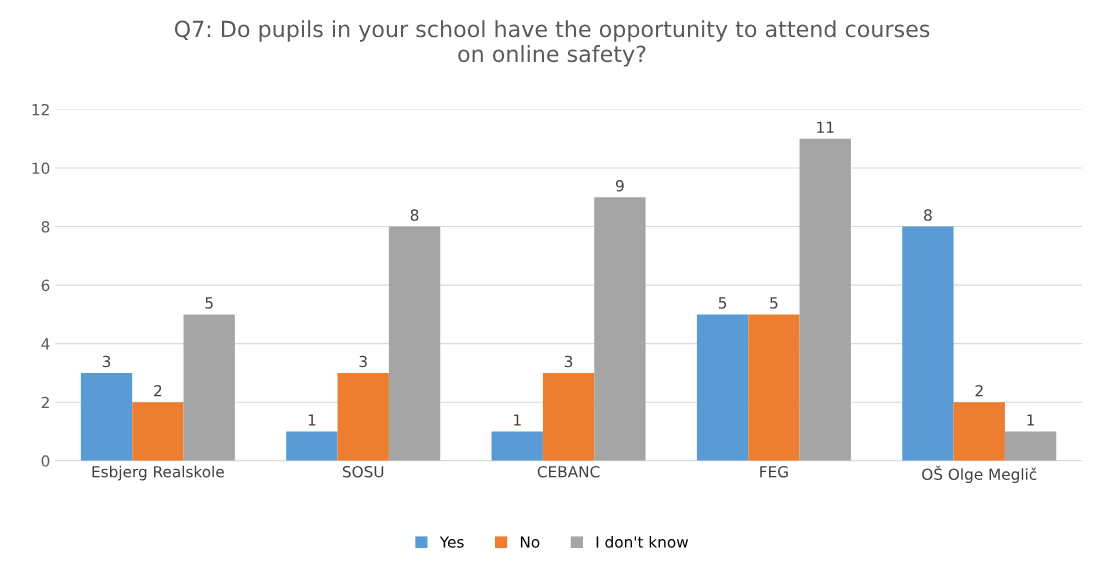  Describe the element at coordinates (45, 227) in the screenshot. I see `y-tick-label: 8` at that location.